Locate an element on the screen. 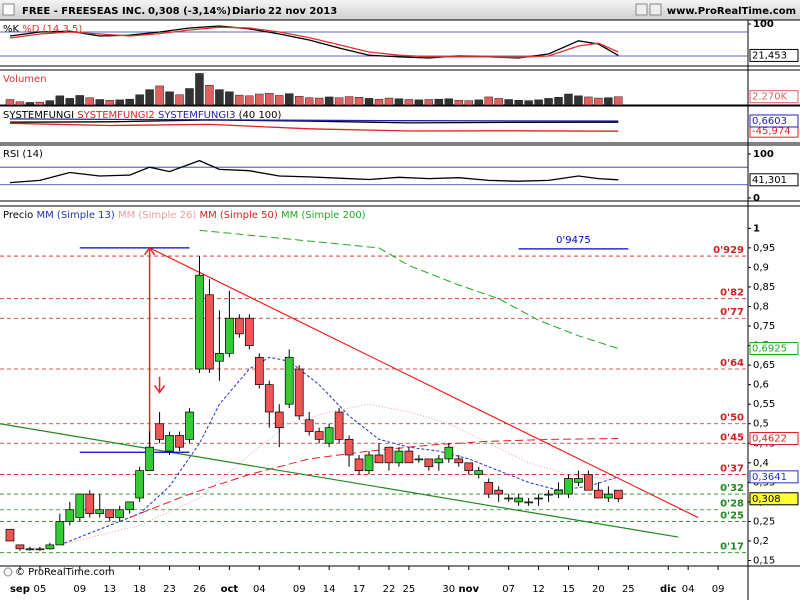 The height and width of the screenshot is (600, 800). x-tick-label: 13 is located at coordinates (109, 589).